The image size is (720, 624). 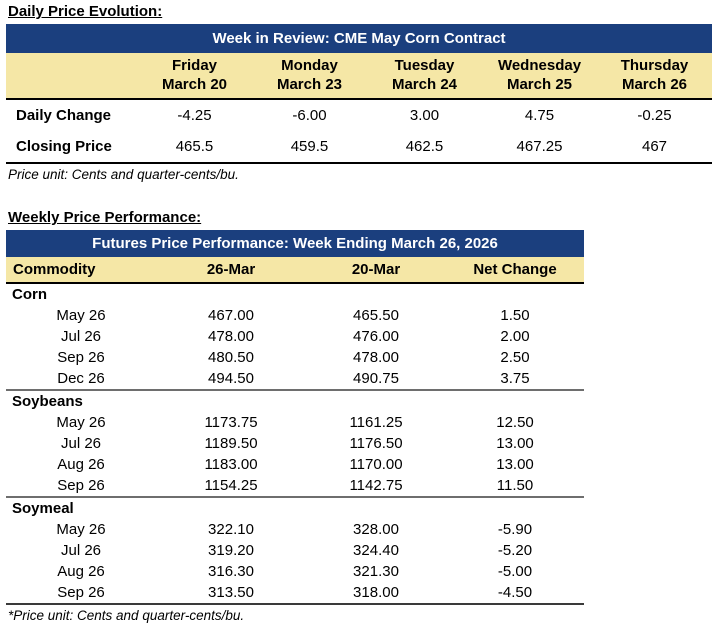 What do you see at coordinates (295, 422) in the screenshot?
I see `table-row: May 26 1173.75 1161.25 12.50` at bounding box center [295, 422].